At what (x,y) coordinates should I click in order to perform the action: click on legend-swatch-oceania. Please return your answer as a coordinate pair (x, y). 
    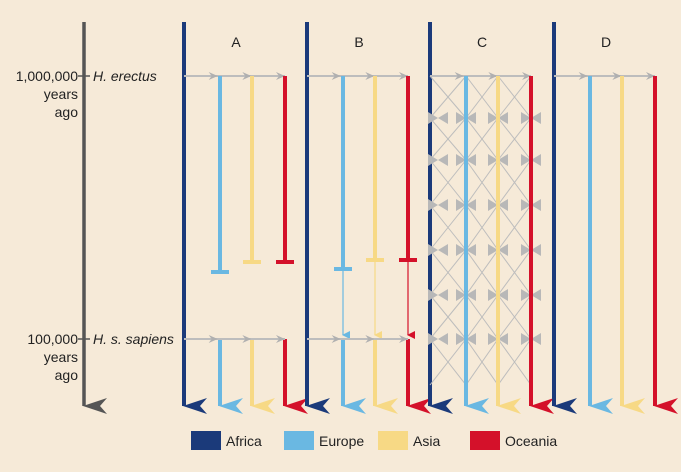
    Looking at the image, I should click on (485, 440).